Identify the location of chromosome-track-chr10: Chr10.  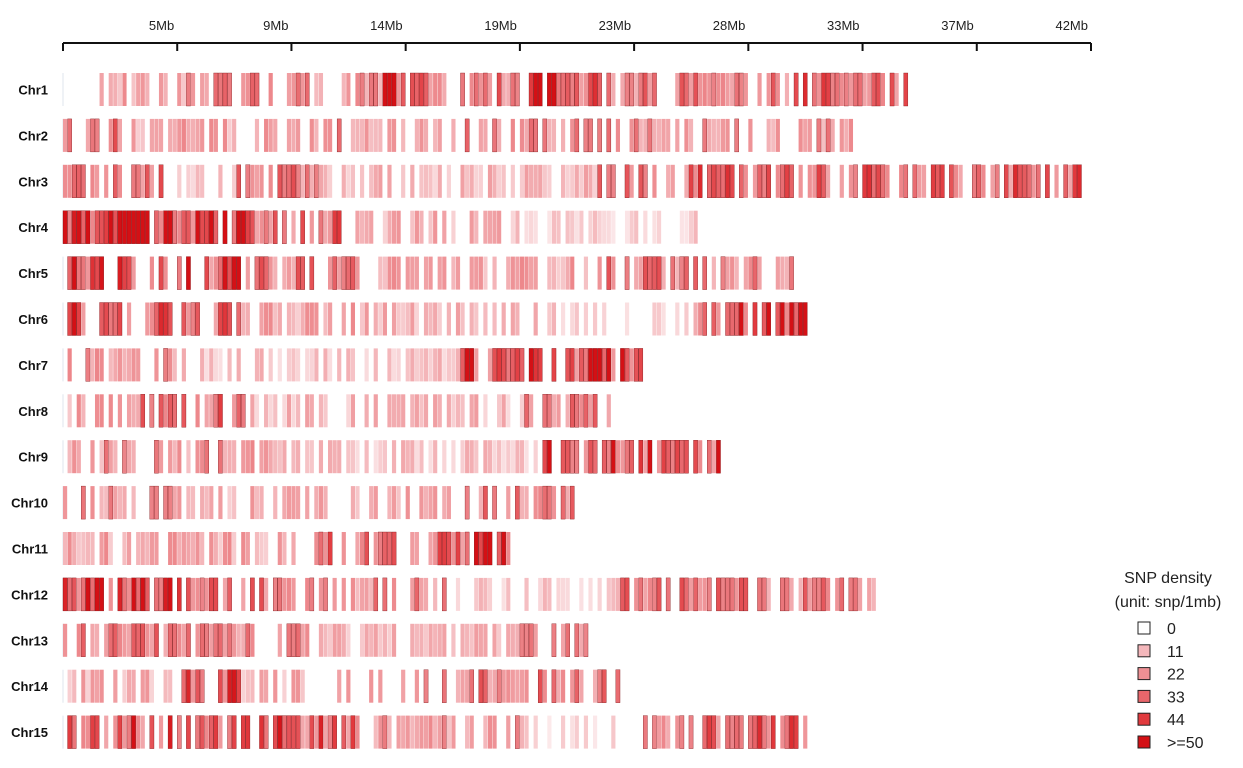
(293, 502).